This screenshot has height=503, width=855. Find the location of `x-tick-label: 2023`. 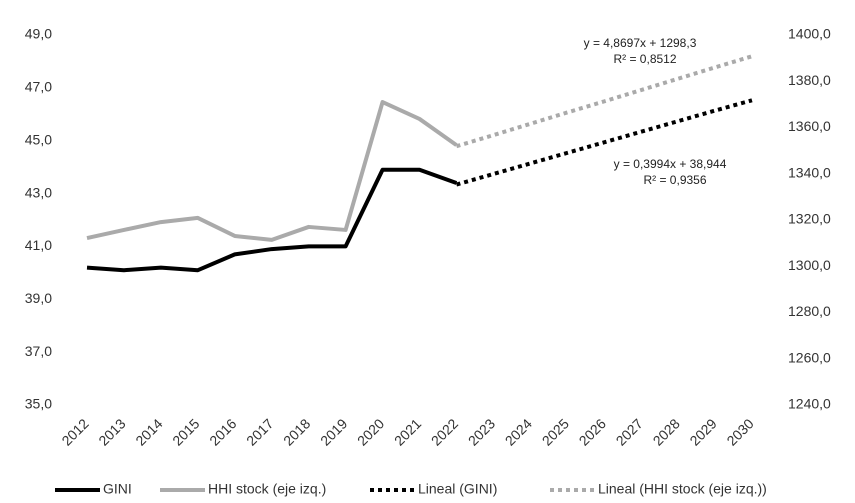

x-tick-label: 2023 is located at coordinates (481, 431).